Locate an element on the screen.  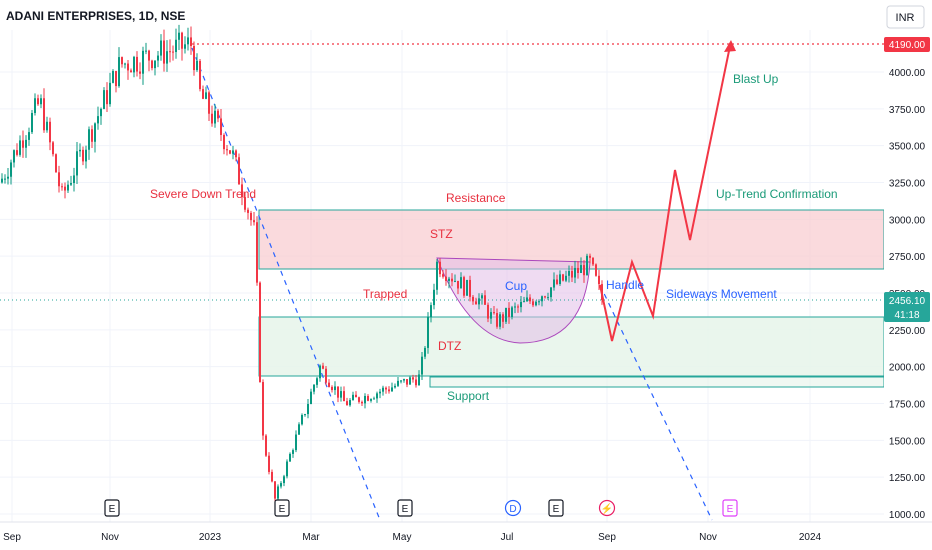
currency-button is located at coordinates (905, 17).